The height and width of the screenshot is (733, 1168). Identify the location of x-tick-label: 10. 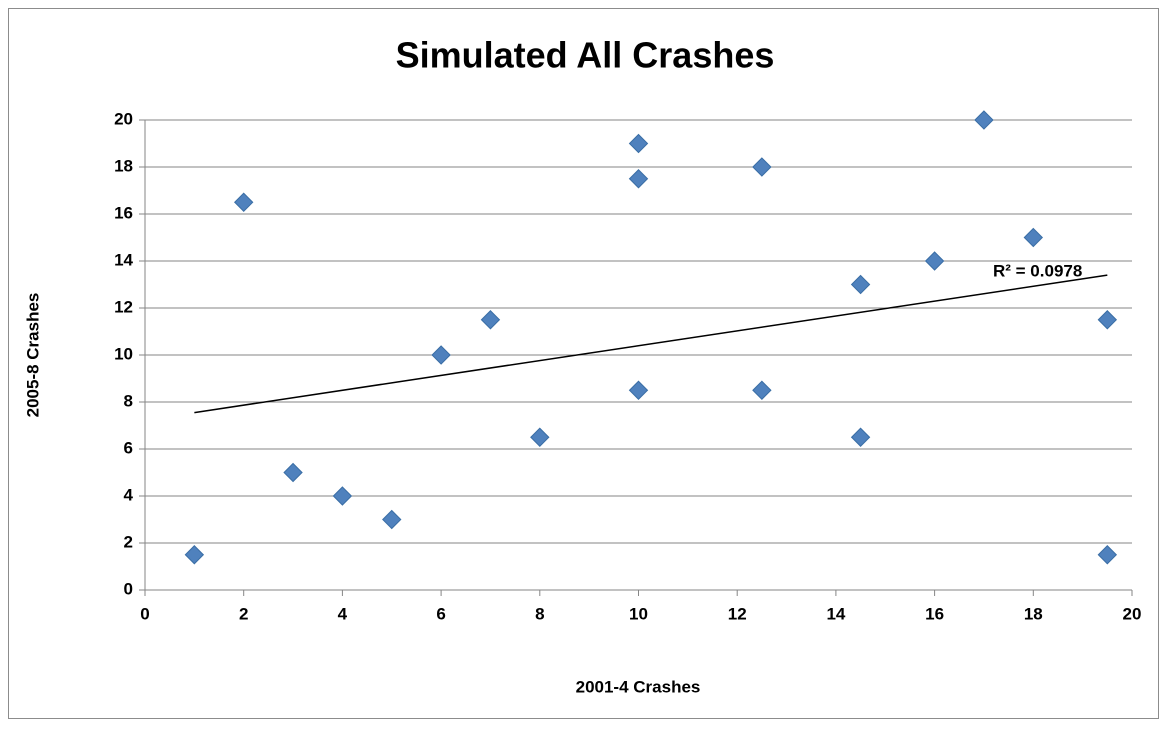
(638, 613).